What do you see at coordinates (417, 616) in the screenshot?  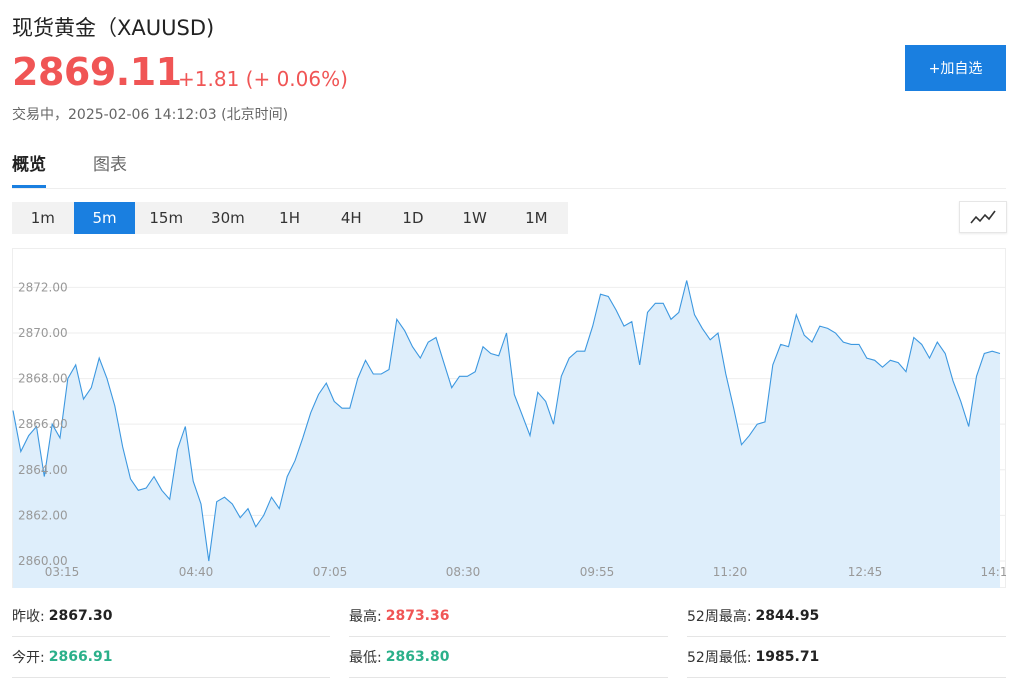 I see `stat-value: 2873.36` at bounding box center [417, 616].